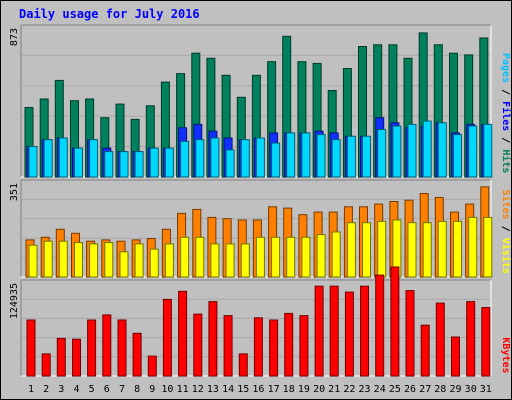  What do you see at coordinates (505, 68) in the screenshot?
I see `legend-part: Pages` at bounding box center [505, 68].